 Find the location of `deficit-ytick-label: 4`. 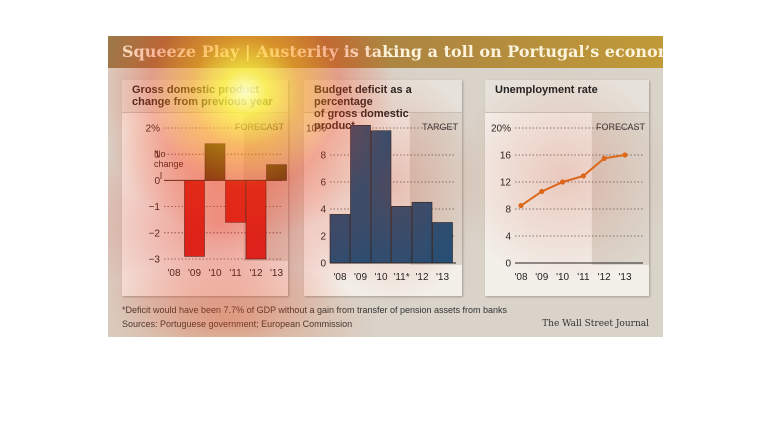

deficit-ytick-label: 4 is located at coordinates (323, 210).